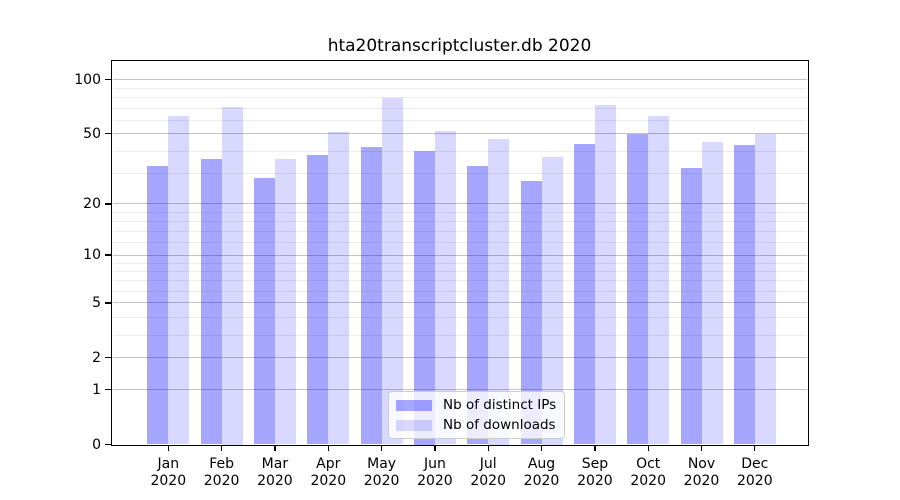 This screenshot has height=500, width=900. I want to click on bar-downloads-jun, so click(445, 287).